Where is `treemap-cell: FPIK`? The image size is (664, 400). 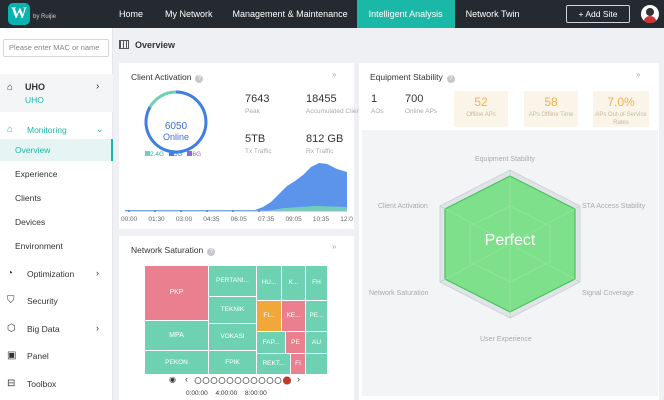 treemap-cell: FPIK is located at coordinates (232, 362).